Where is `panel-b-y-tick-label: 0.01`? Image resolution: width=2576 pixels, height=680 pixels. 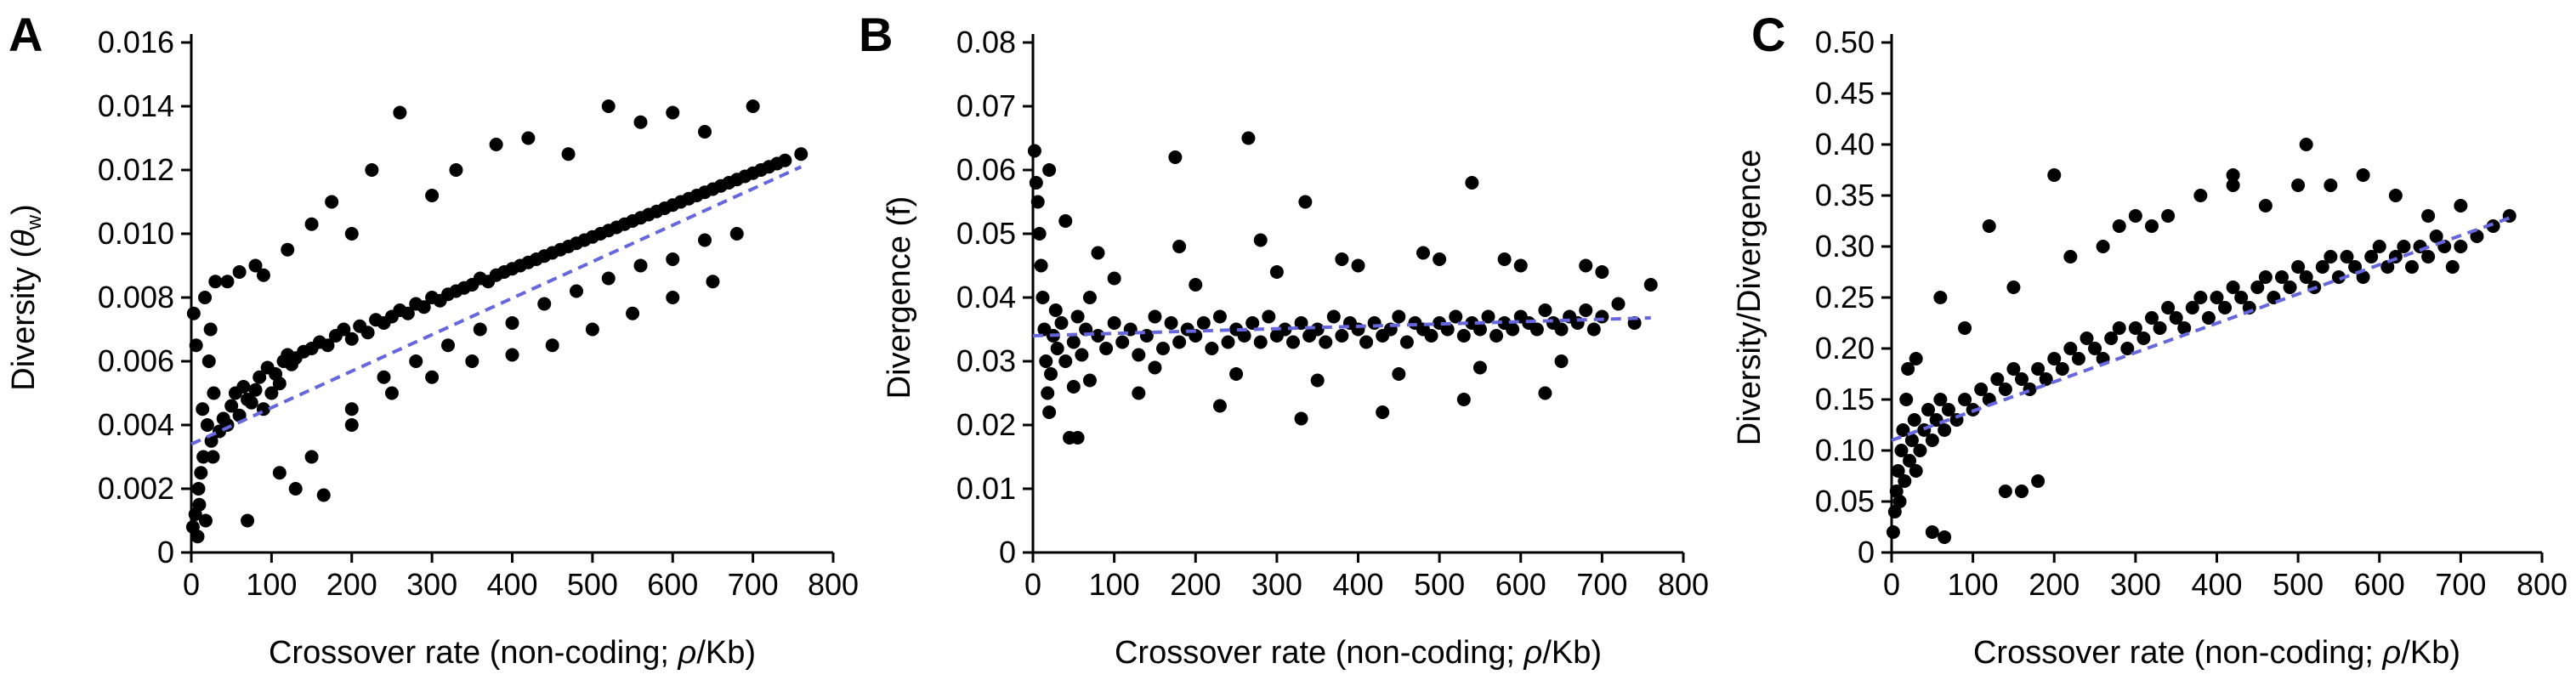
panel-b-y-tick-label: 0.01 is located at coordinates (986, 488).